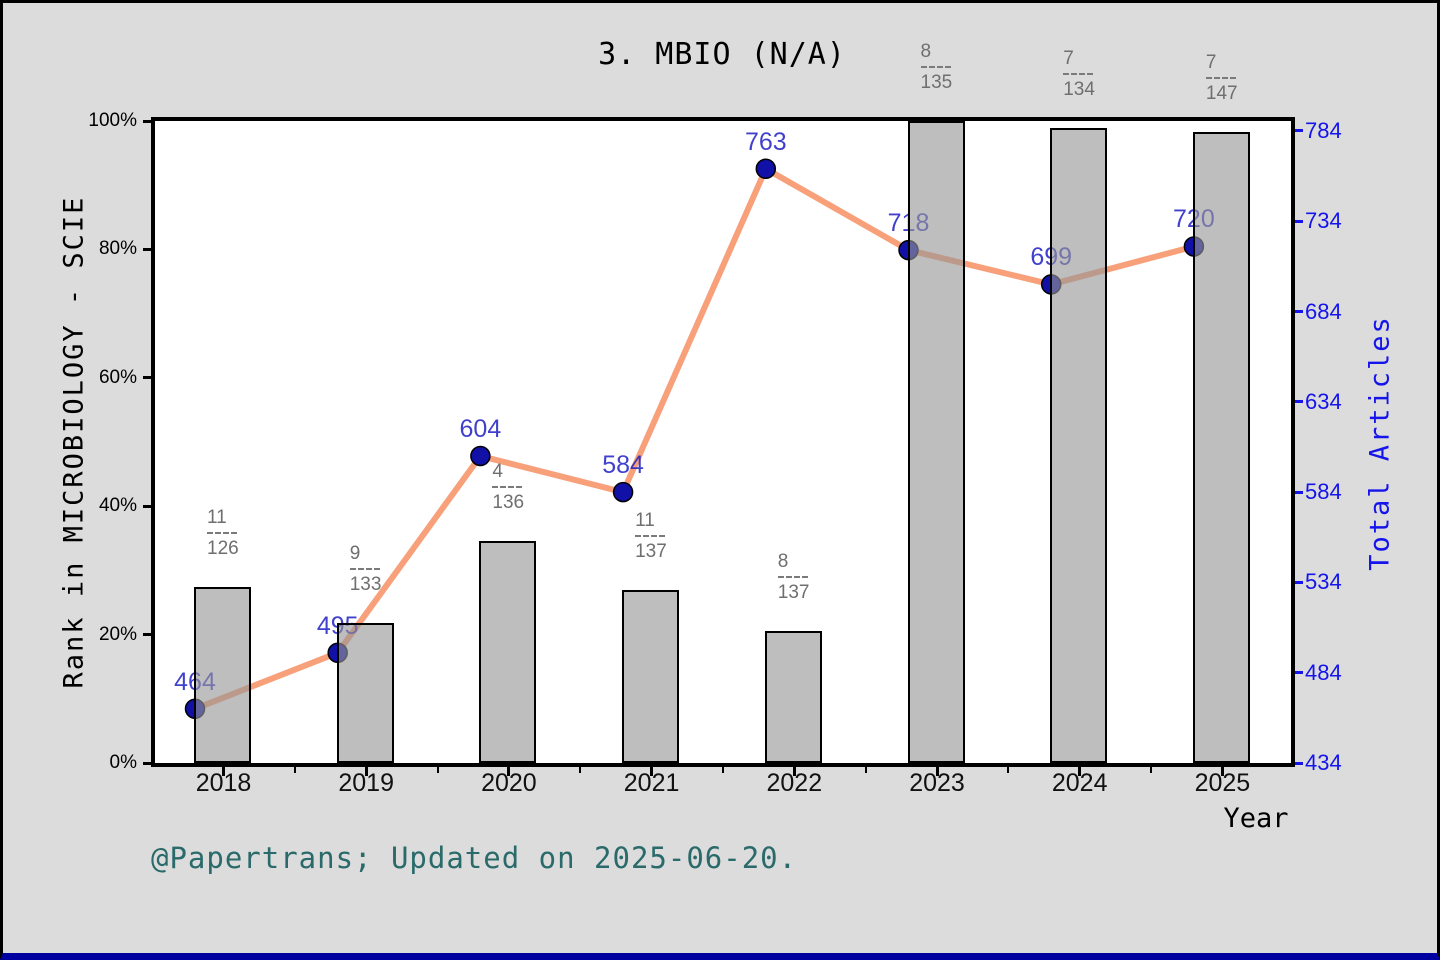  I want to click on rank-fraction-2021: 11 137, so click(651, 536).